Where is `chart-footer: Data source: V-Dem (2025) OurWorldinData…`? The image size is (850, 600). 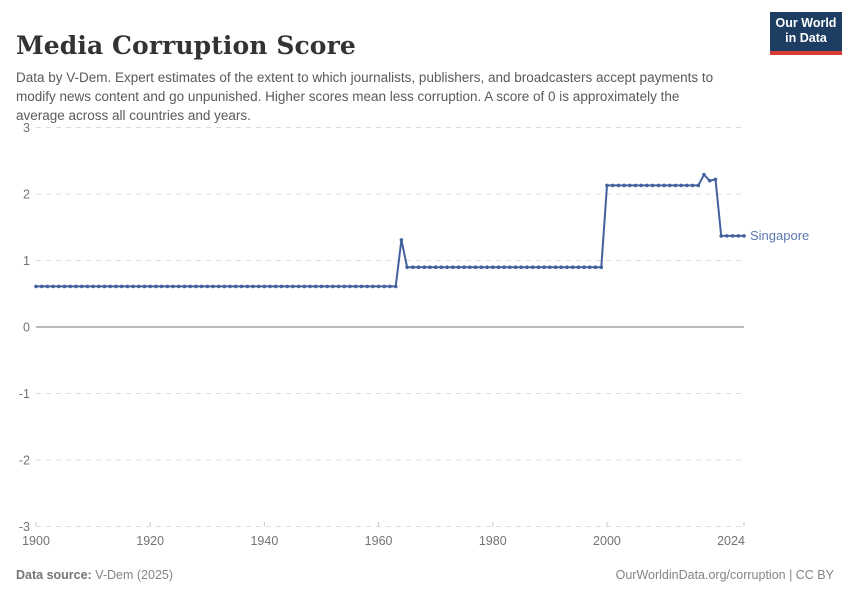
chart-footer: Data source: V-Dem (2025) OurWorldinData… is located at coordinates (425, 575).